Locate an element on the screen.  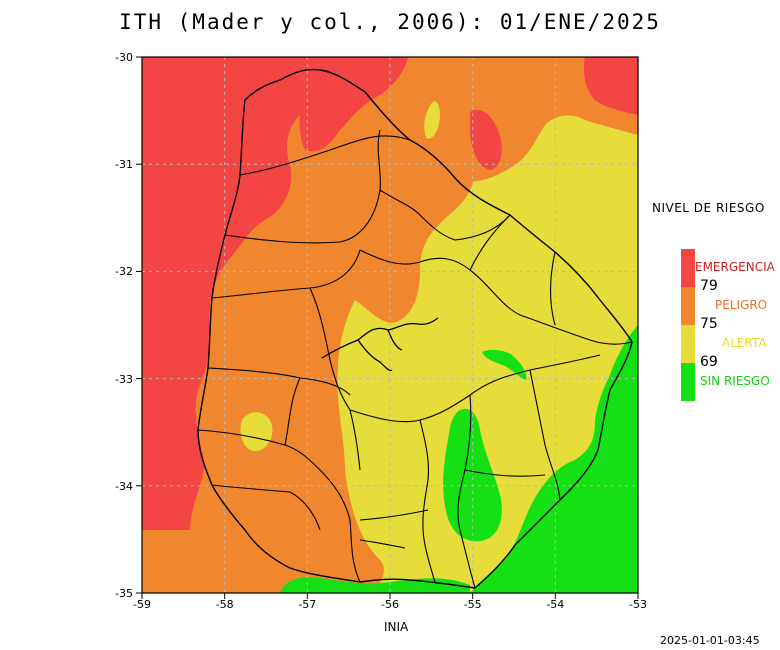
x-tick-label: -53 is located at coordinates (638, 604).